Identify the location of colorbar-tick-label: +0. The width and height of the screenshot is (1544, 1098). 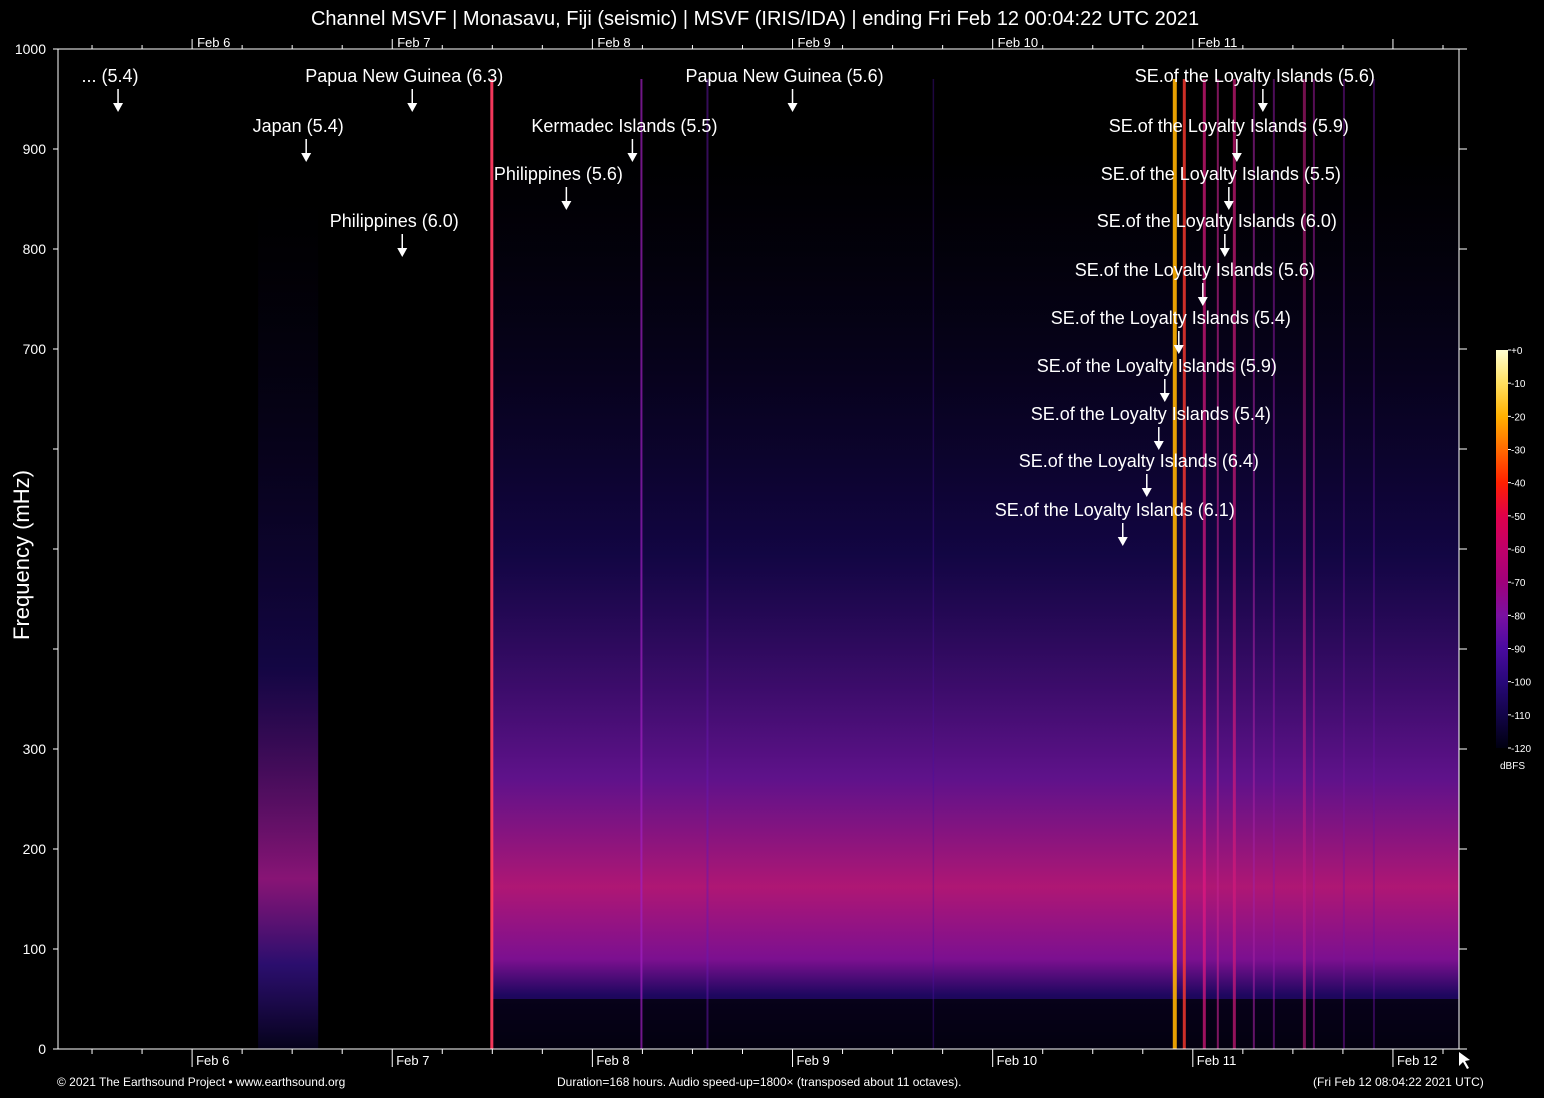
(1517, 351).